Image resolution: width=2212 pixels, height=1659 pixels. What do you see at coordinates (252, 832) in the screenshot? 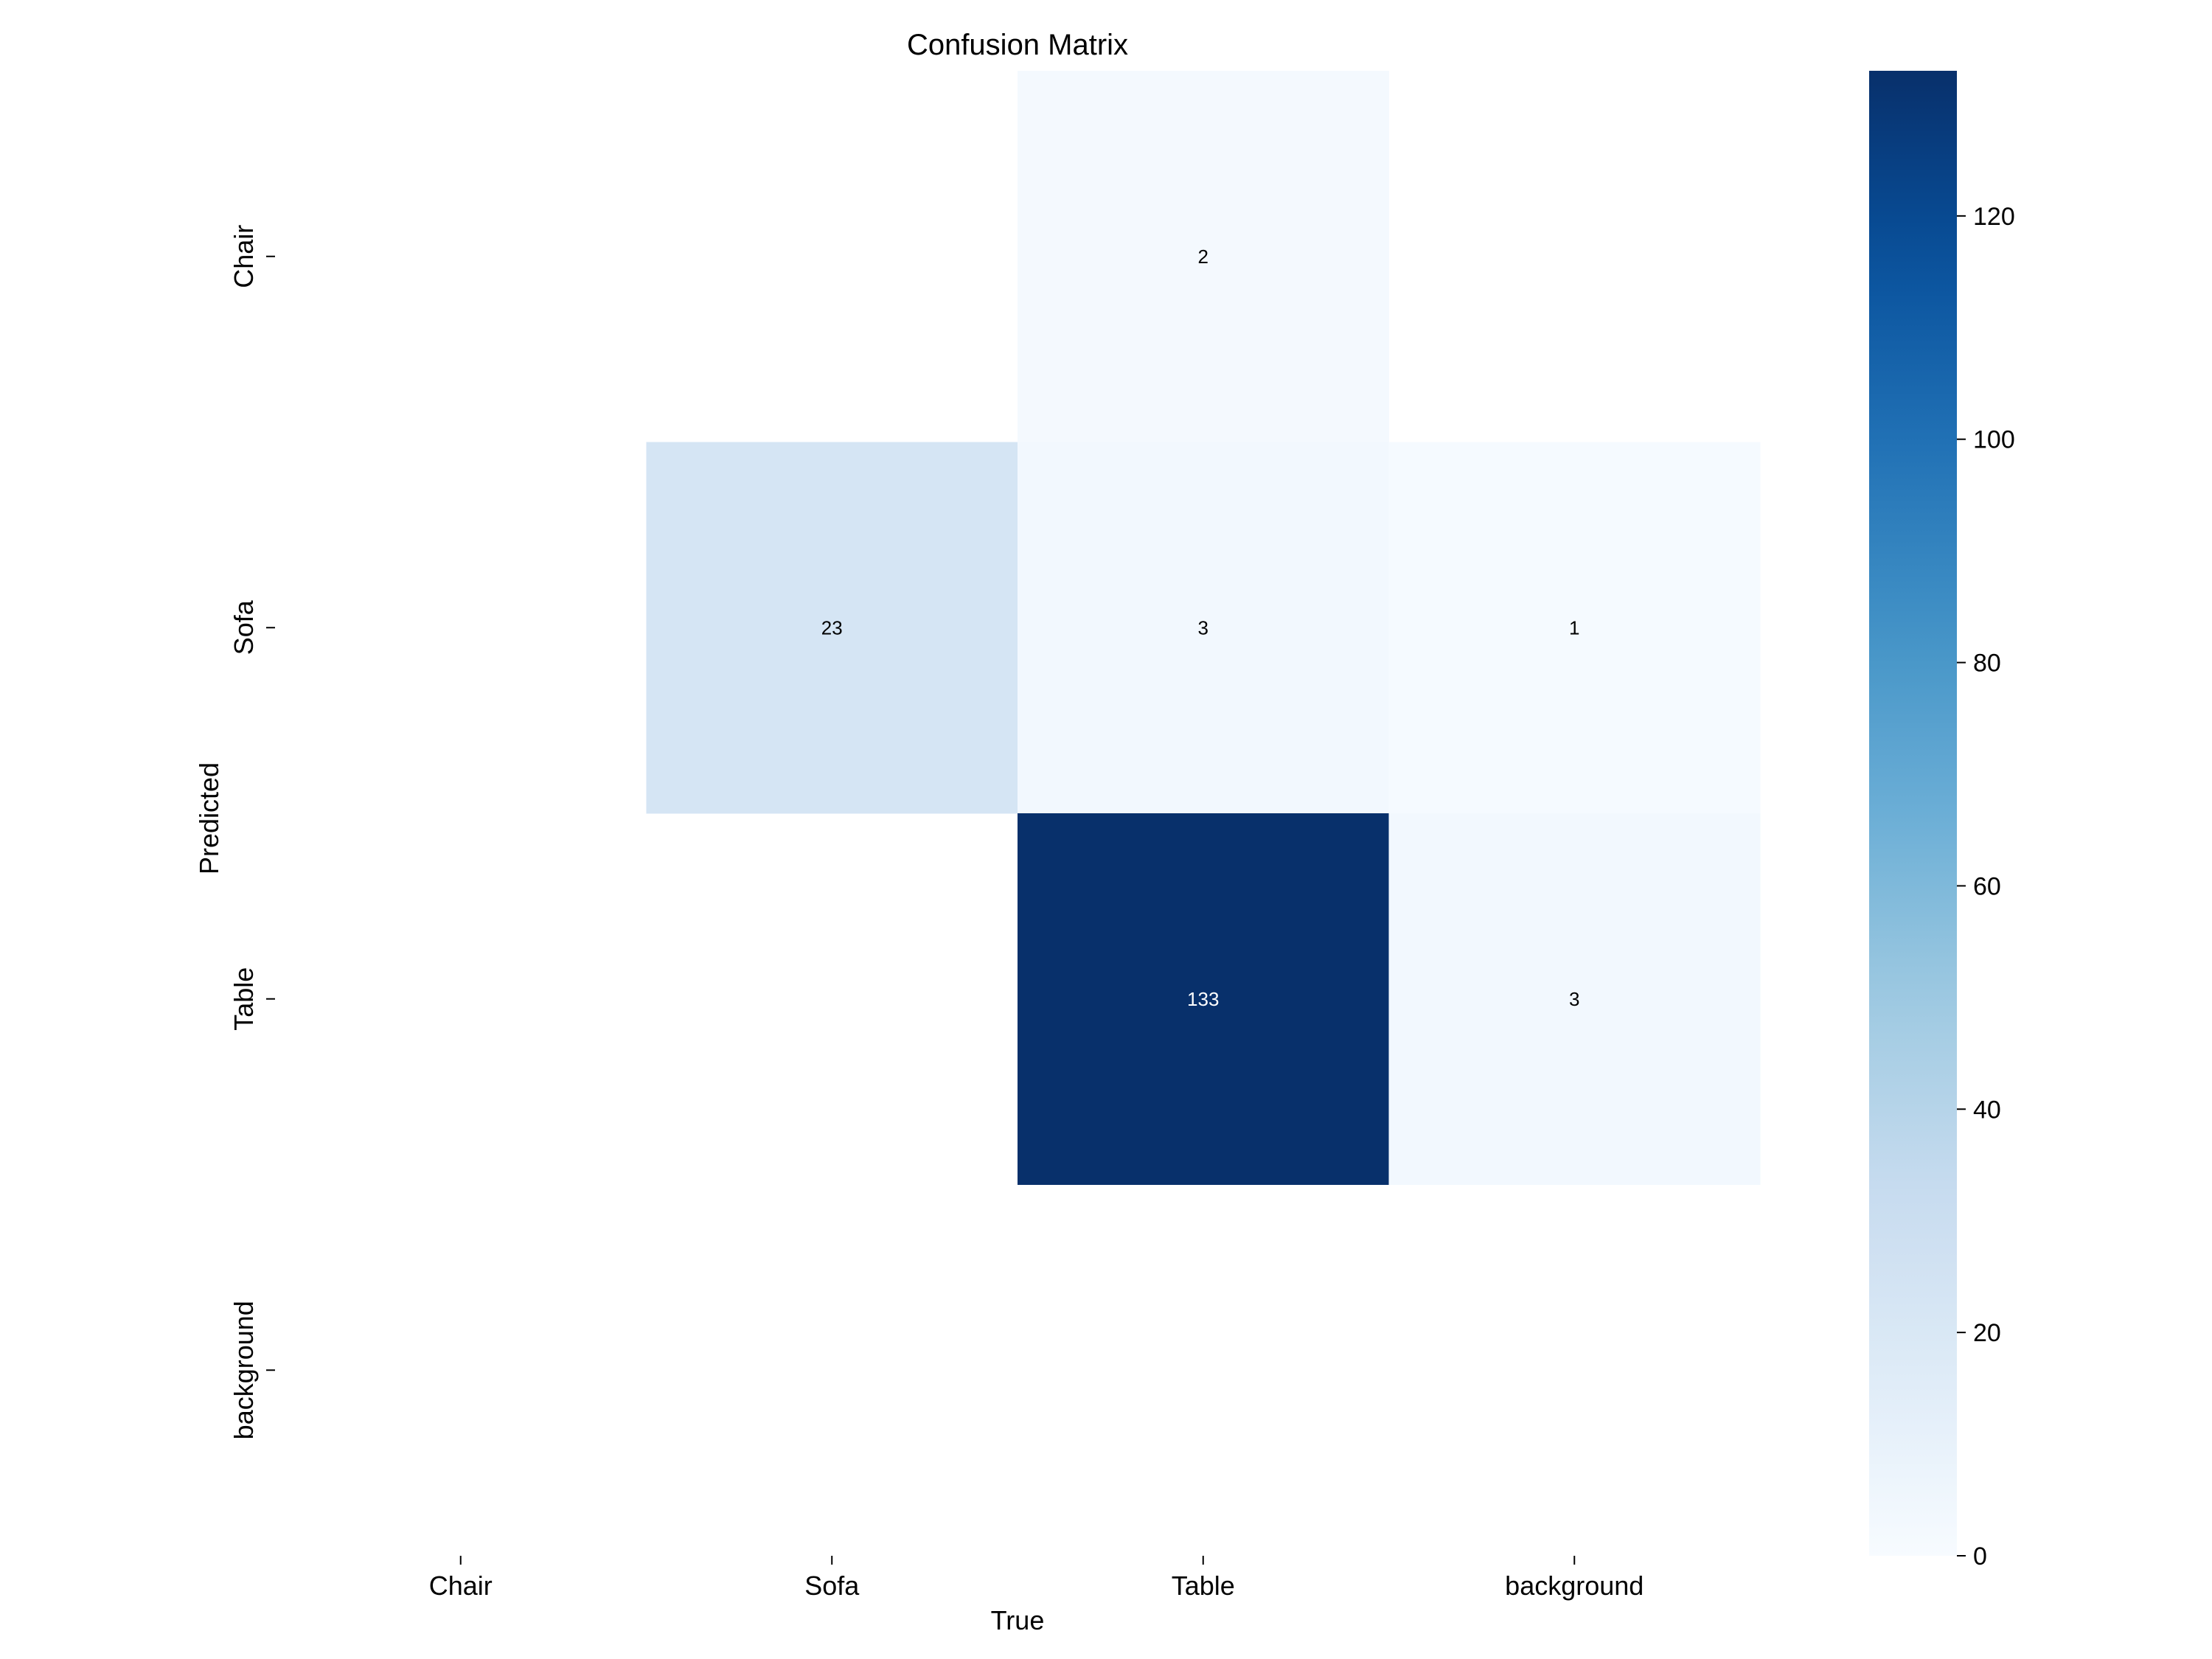
I see `y-axis: Chair Sofa Table background` at bounding box center [252, 832].